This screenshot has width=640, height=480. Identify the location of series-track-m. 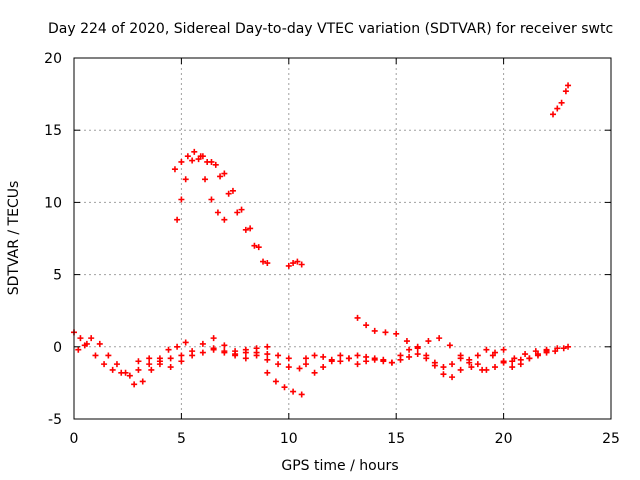
(561, 100).